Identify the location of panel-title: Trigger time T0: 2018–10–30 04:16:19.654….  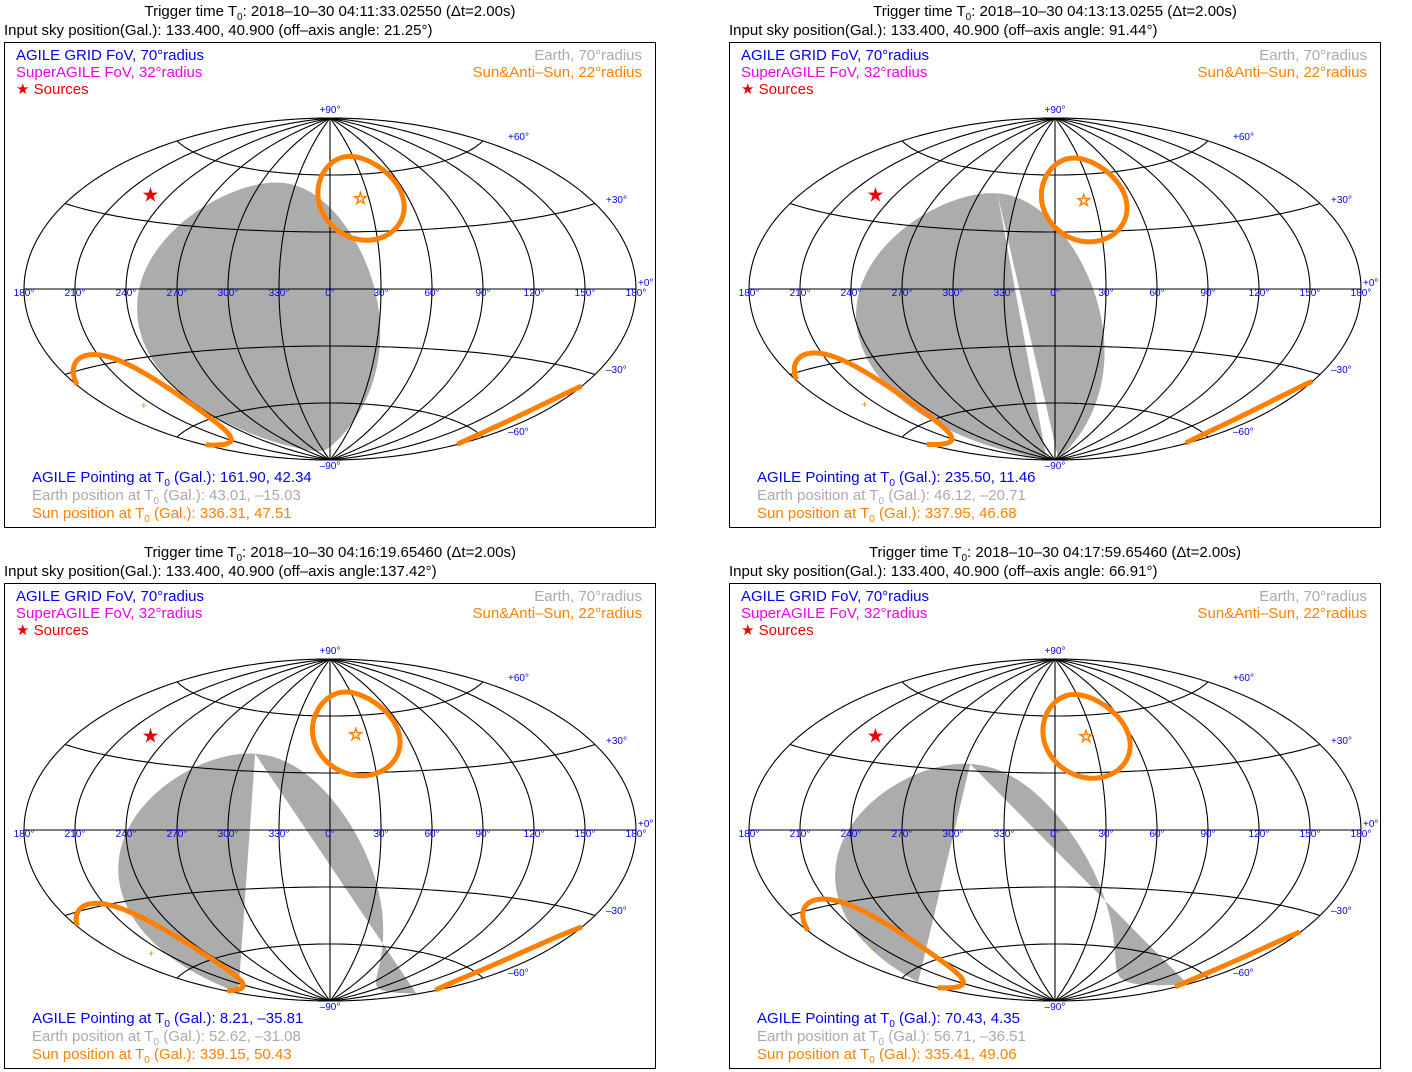
(330, 554).